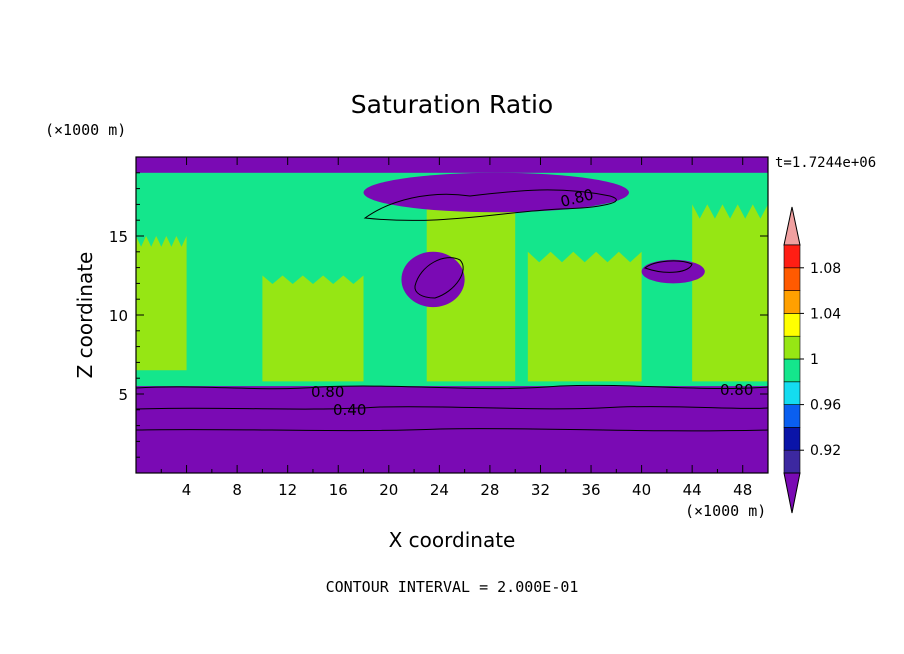 The height and width of the screenshot is (654, 904). I want to click on contour-line-080-mid, so click(439, 278).